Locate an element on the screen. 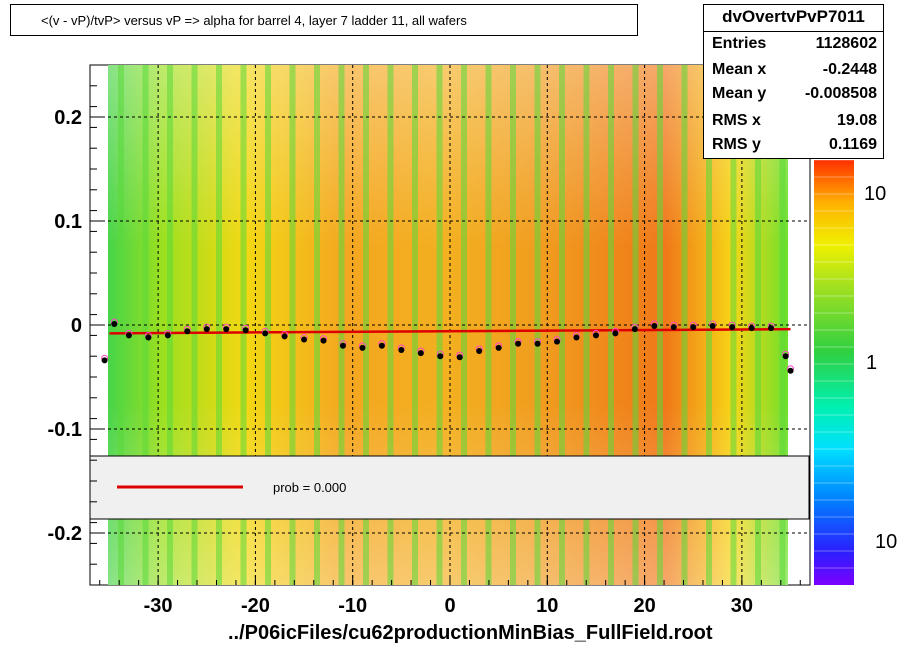 The image size is (900, 650). stats-label: Mean y is located at coordinates (739, 93).